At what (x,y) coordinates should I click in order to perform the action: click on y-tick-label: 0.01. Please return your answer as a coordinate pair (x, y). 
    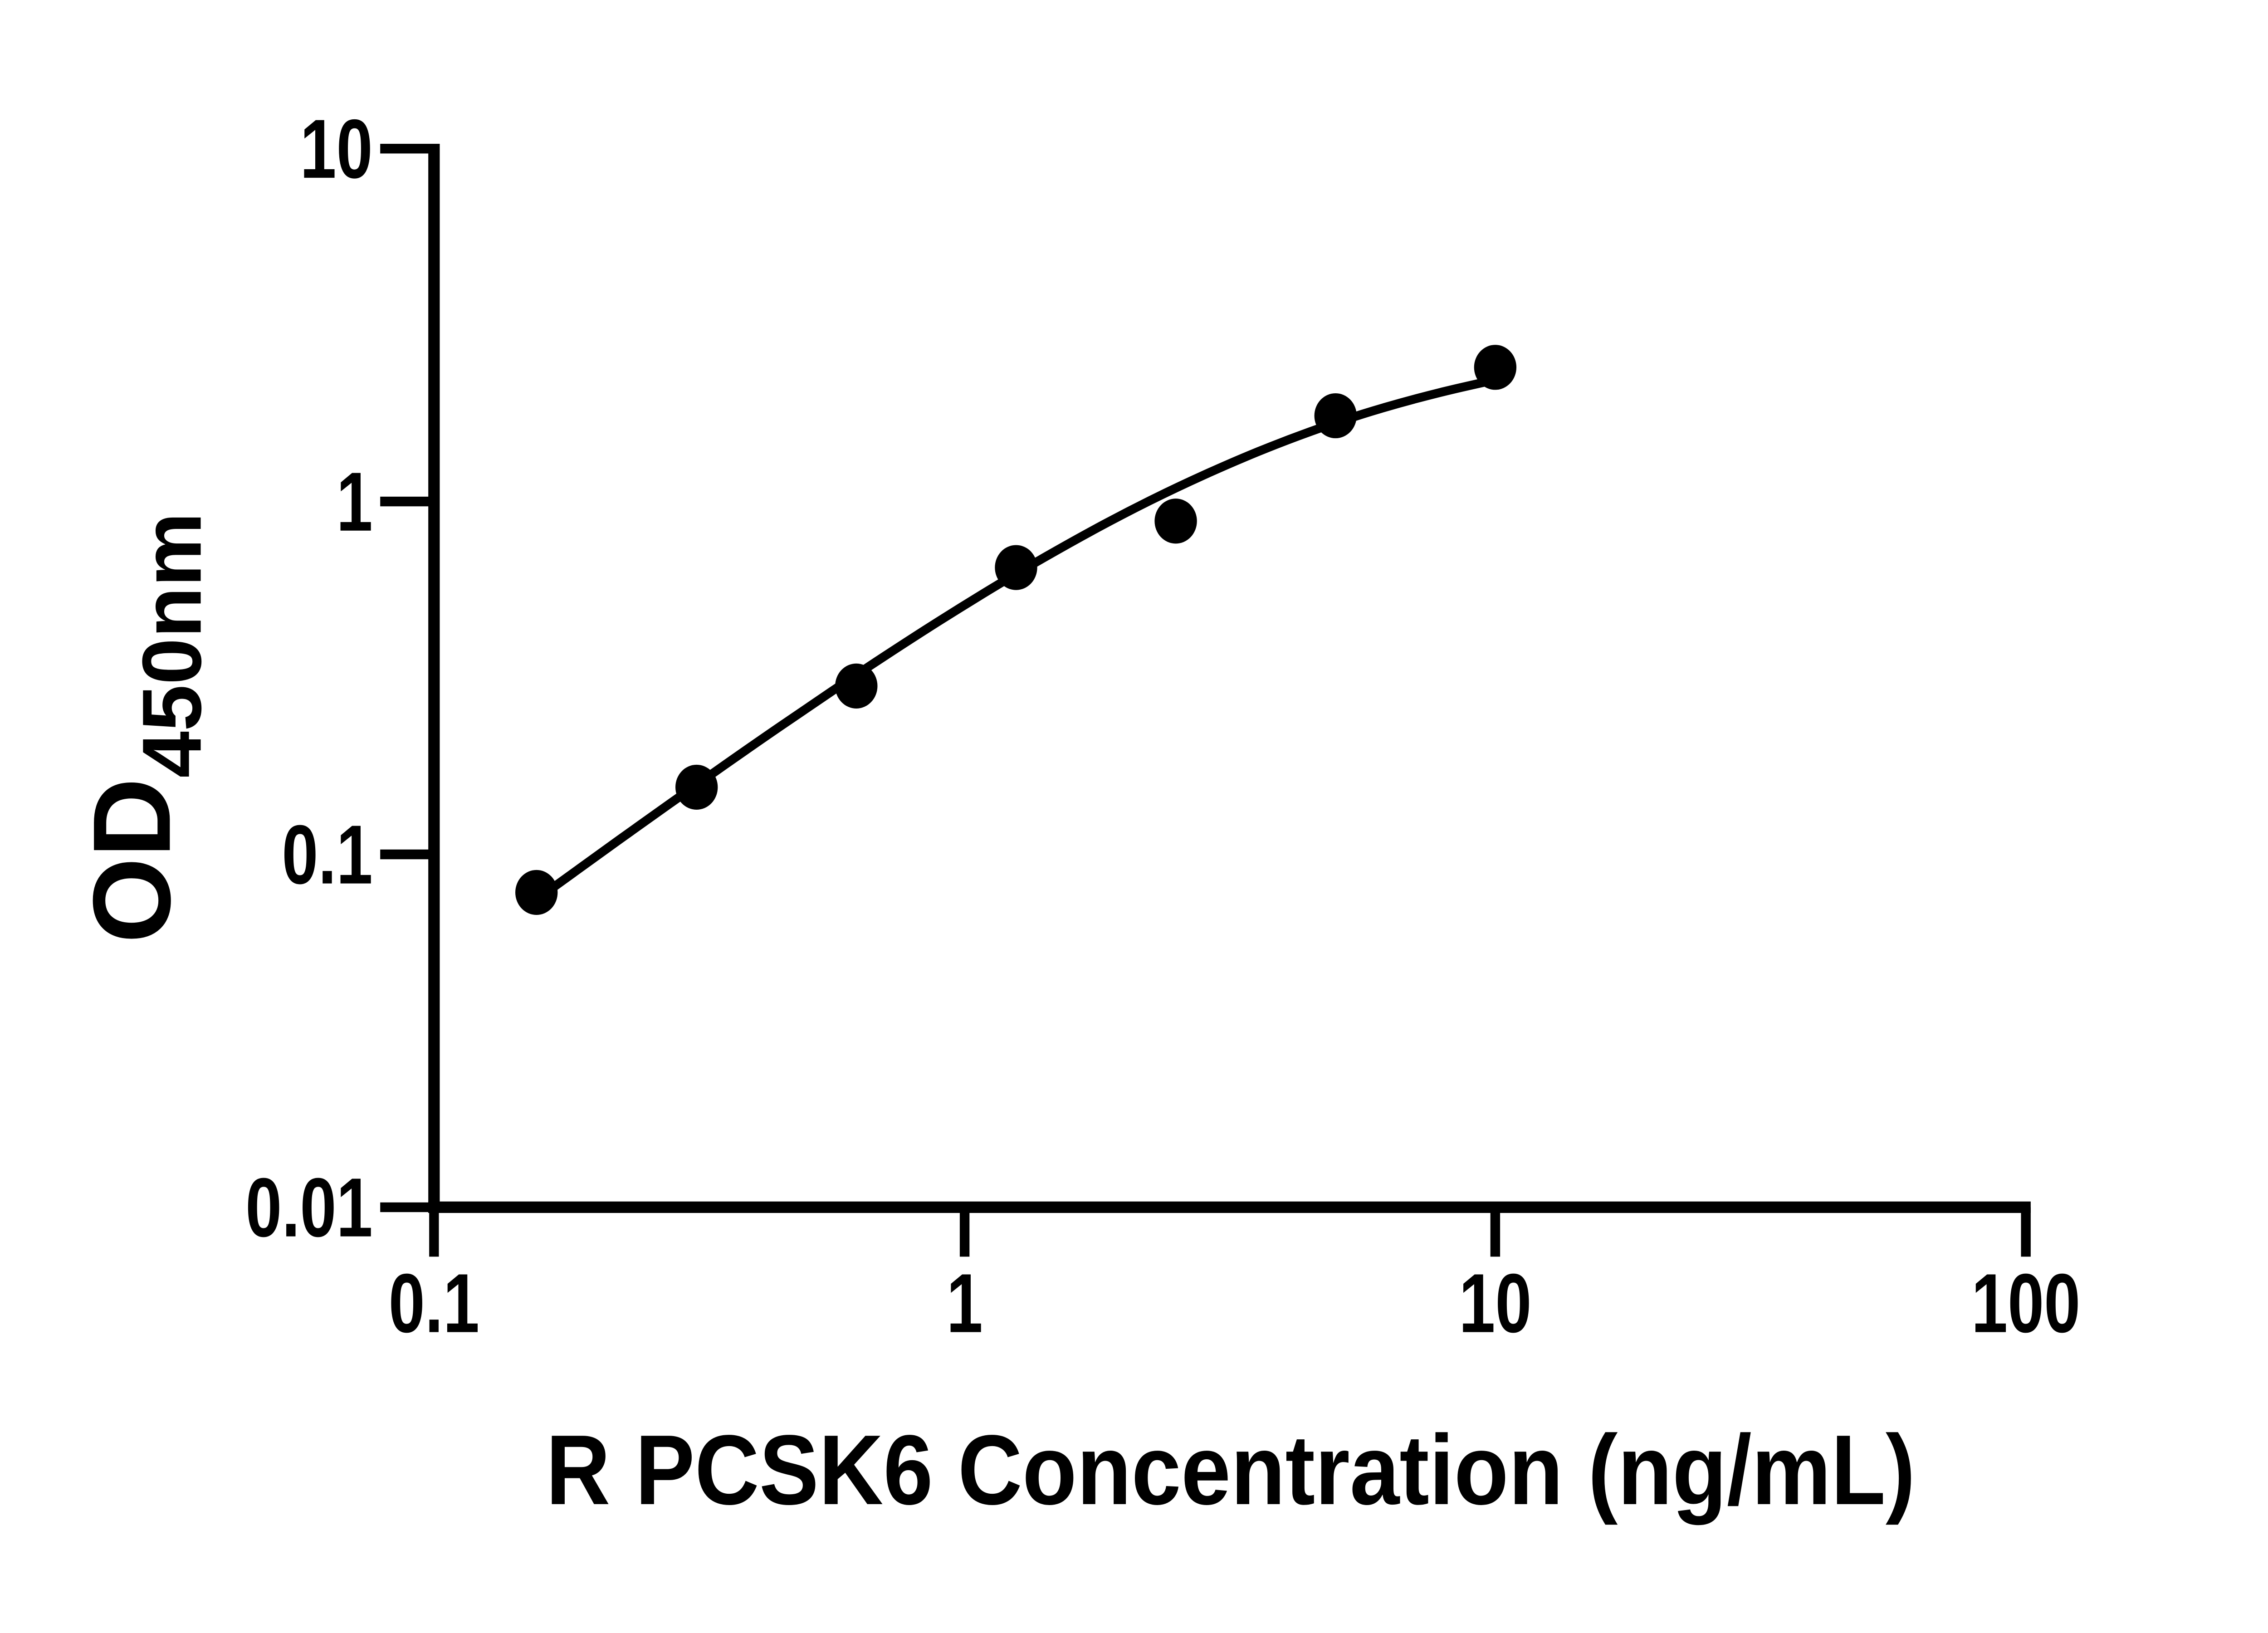
    Looking at the image, I should click on (309, 1207).